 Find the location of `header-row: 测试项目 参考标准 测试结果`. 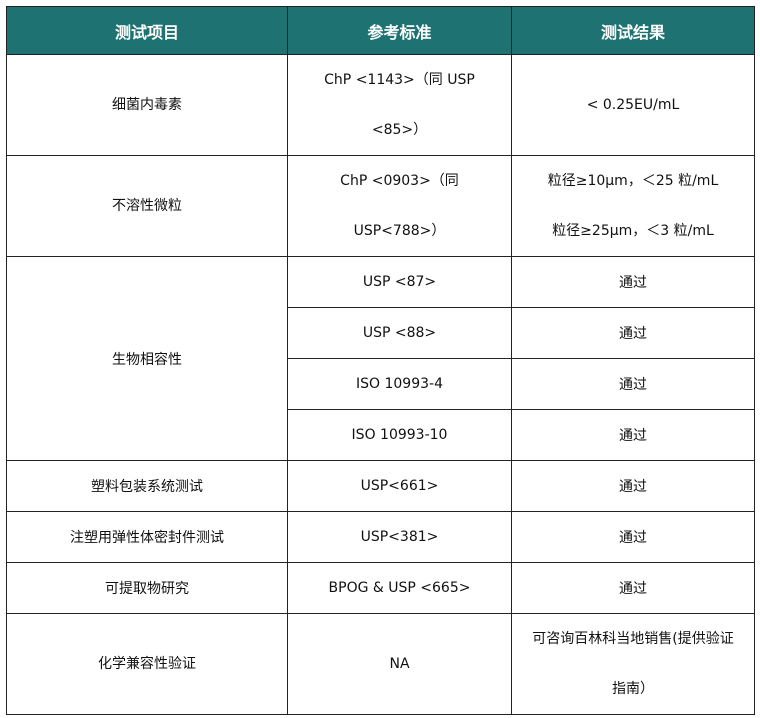

header-row: 测试项目 参考标准 测试结果 is located at coordinates (380, 30).